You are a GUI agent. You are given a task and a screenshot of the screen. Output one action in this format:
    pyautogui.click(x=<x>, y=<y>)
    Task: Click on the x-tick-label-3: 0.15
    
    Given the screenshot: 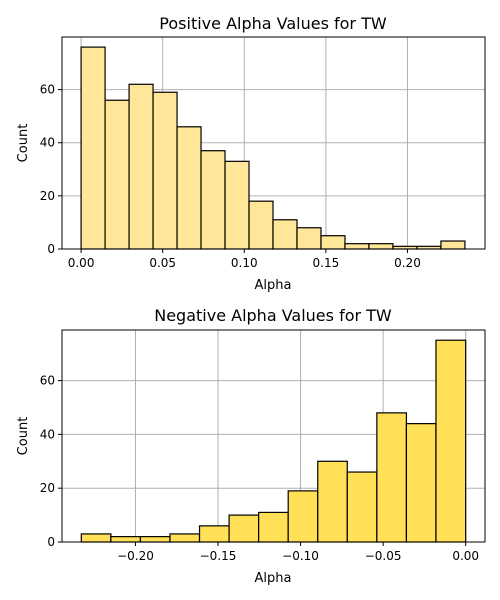 What is the action you would take?
    pyautogui.click(x=326, y=263)
    